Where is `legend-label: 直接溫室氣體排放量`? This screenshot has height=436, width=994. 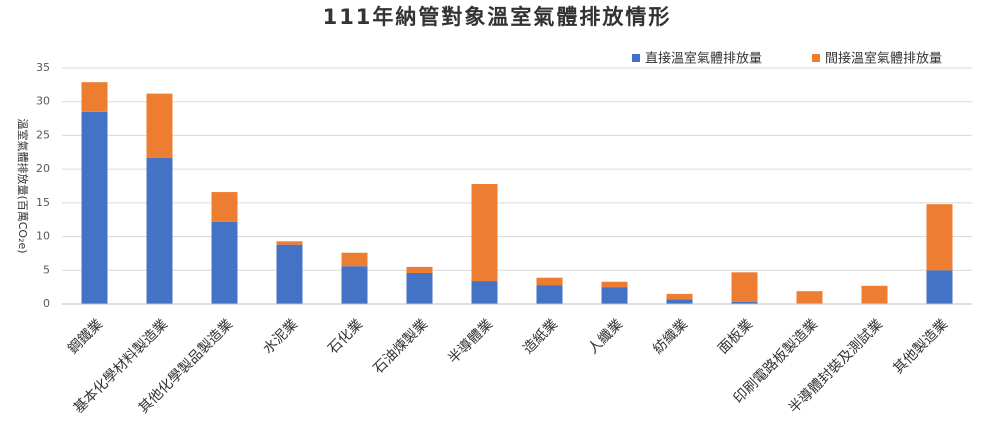 legend-label: 直接溫室氣體排放量 is located at coordinates (703, 59).